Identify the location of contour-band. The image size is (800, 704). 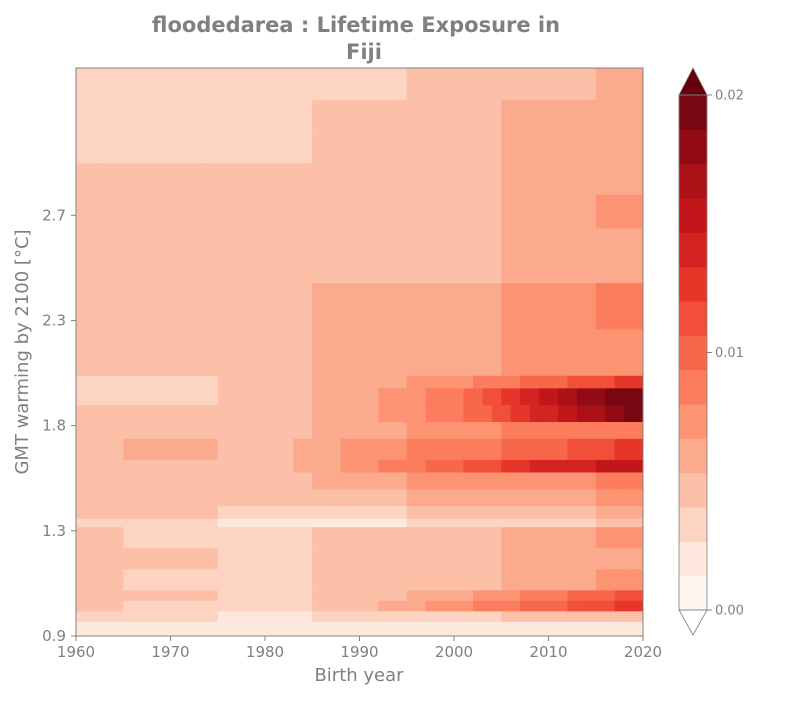
(359, 382).